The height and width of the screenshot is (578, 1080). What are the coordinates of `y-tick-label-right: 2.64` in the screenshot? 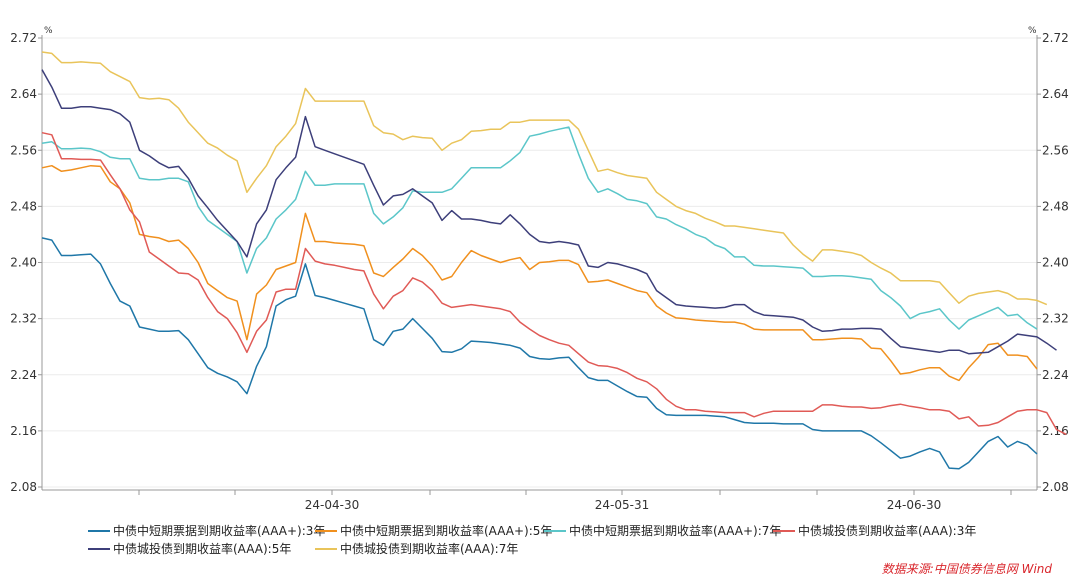 It's located at (1055, 94).